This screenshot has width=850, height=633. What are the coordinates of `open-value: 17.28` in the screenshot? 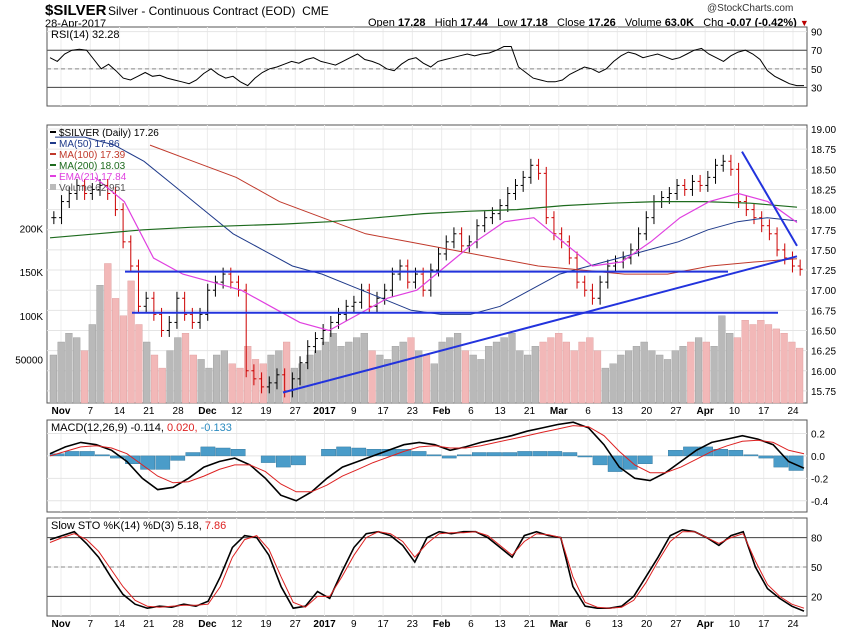 It's located at (411, 23).